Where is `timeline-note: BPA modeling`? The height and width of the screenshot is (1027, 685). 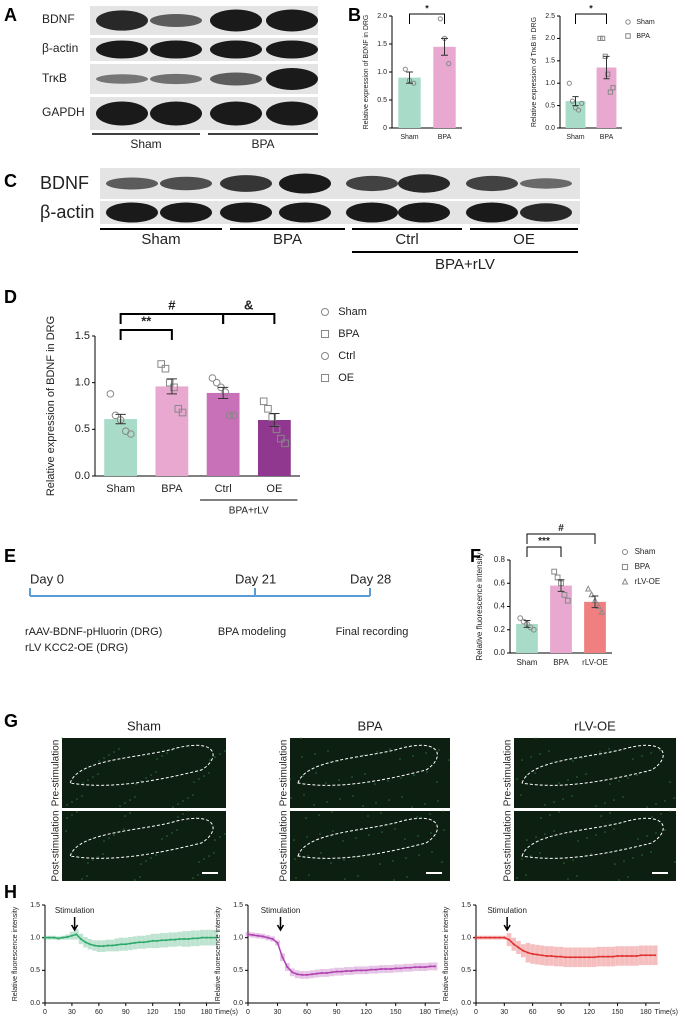 timeline-note: BPA modeling is located at coordinates (252, 632).